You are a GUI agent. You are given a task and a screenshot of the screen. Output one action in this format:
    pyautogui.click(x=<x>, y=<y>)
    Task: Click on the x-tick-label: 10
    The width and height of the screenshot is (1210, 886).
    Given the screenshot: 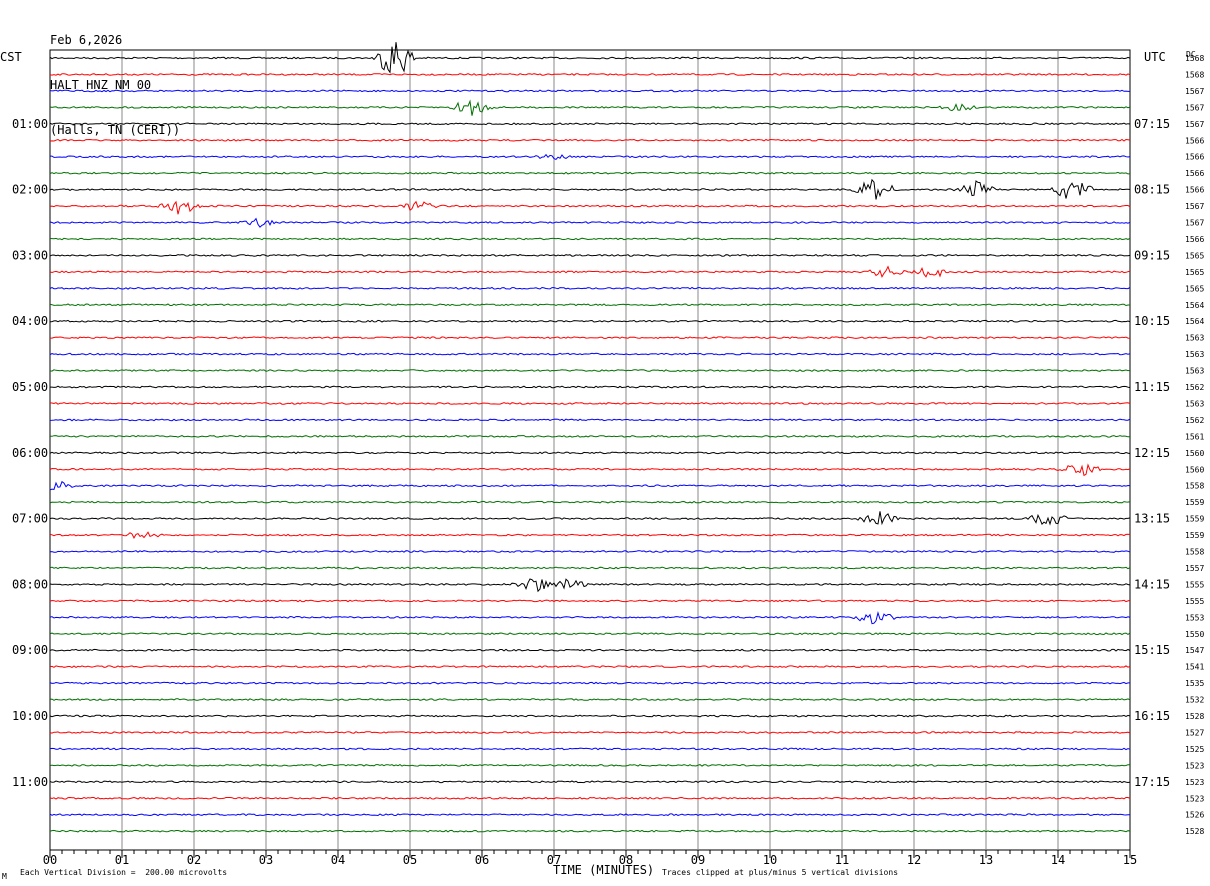 What is the action you would take?
    pyautogui.click(x=770, y=860)
    